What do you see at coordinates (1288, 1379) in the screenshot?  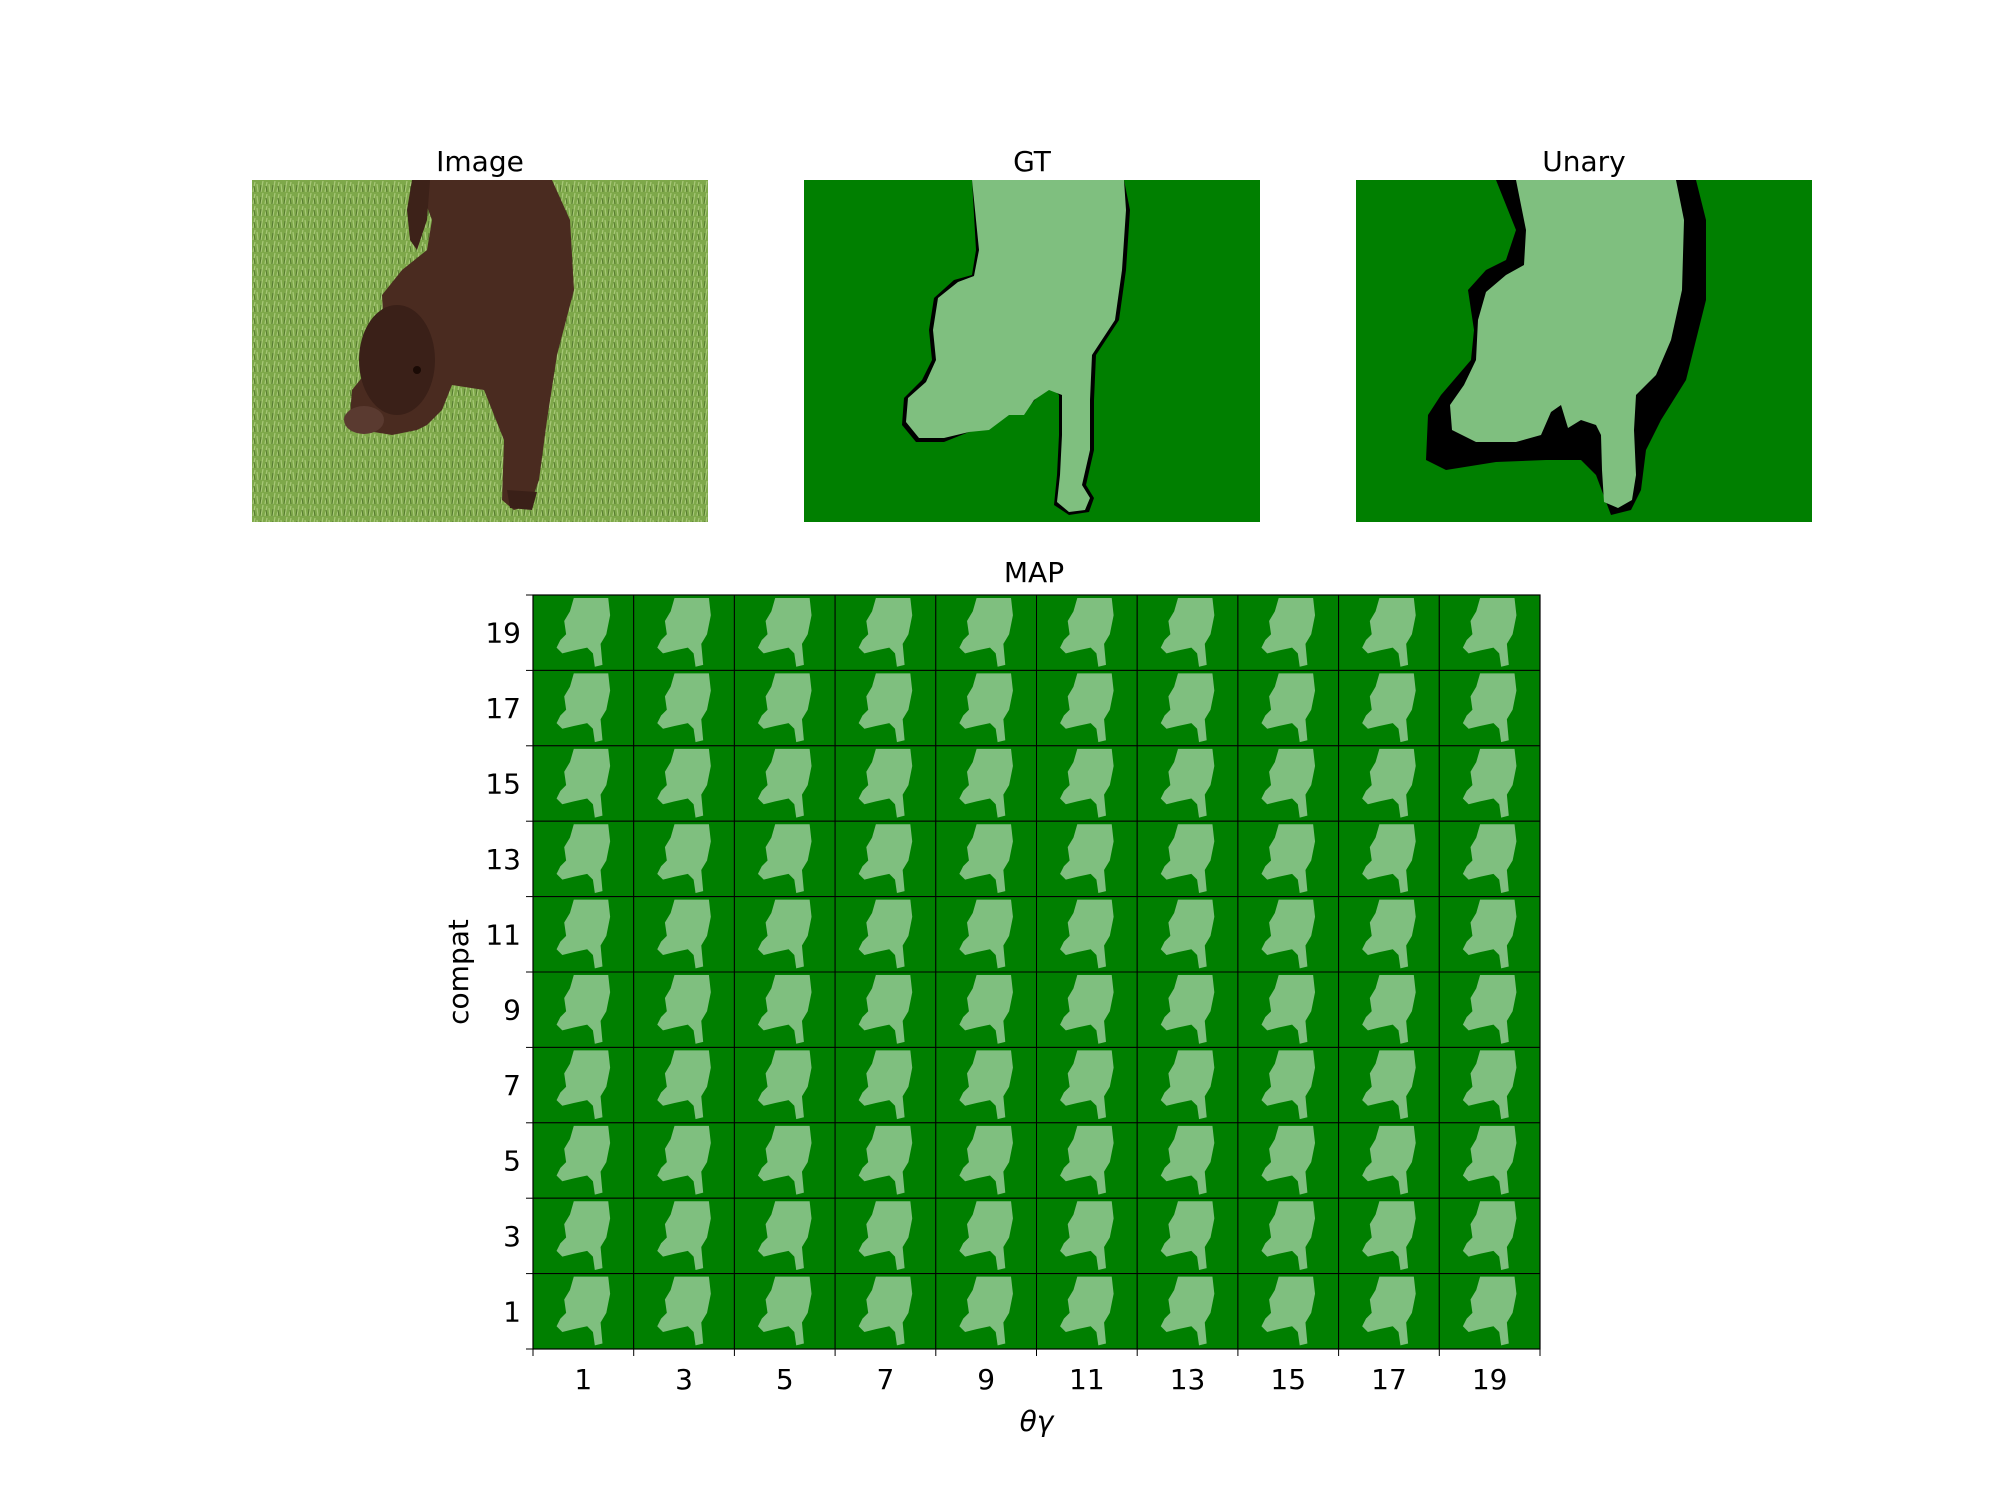 I see `x-tick-label: 15` at bounding box center [1288, 1379].